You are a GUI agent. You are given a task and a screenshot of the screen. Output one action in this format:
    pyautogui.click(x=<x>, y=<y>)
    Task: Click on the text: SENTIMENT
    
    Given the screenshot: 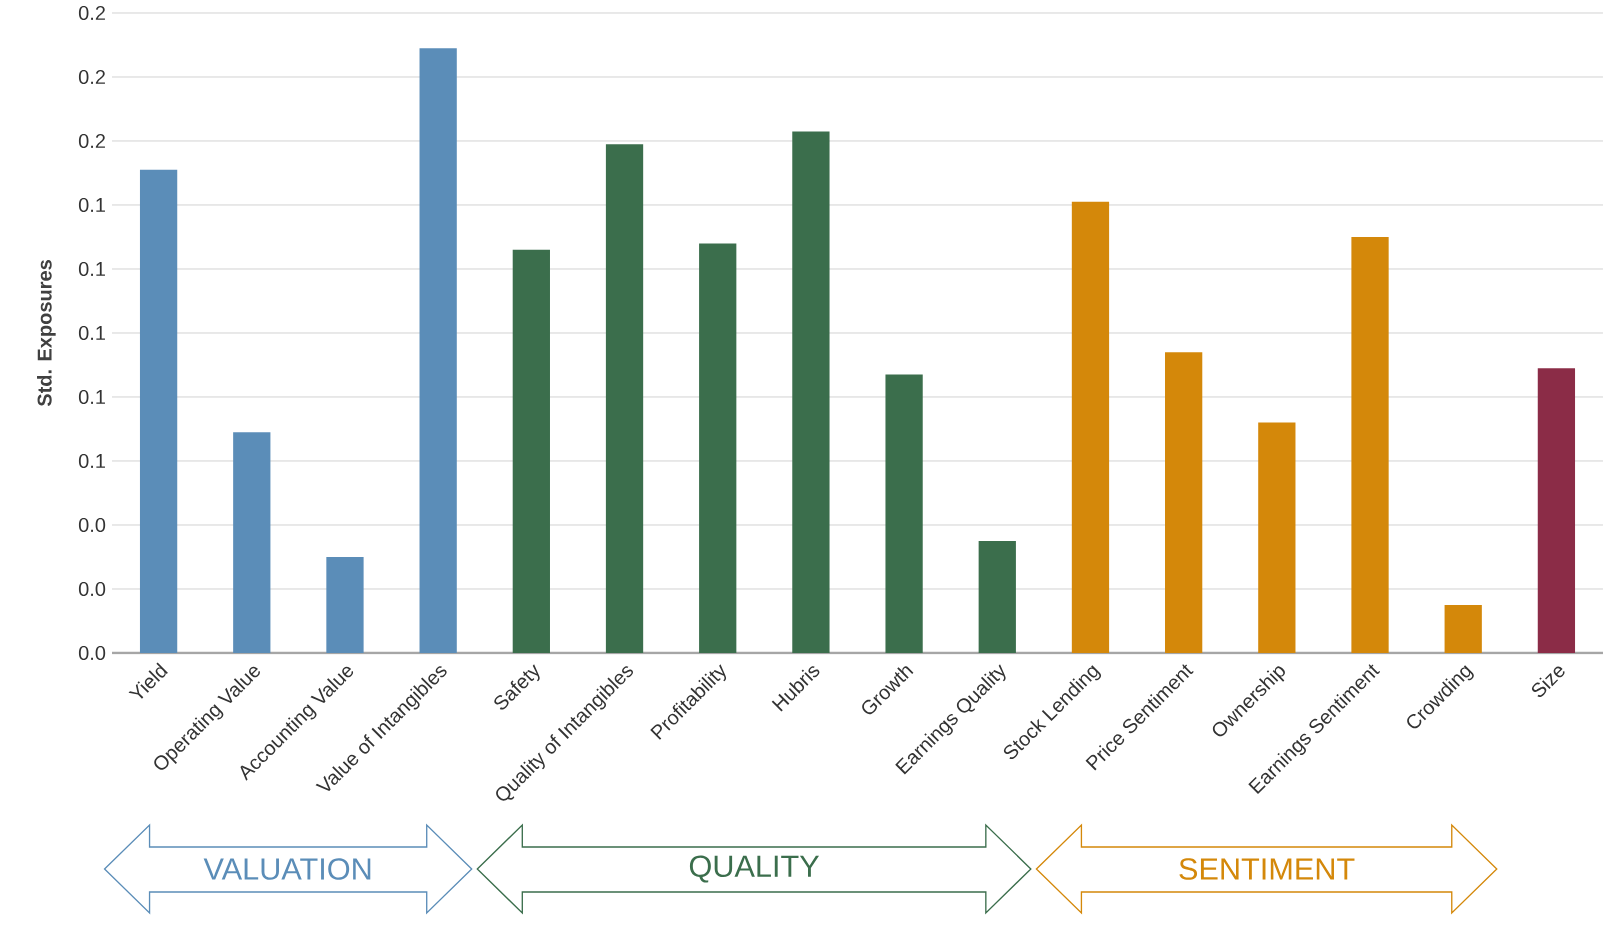 What is the action you would take?
    pyautogui.click(x=1267, y=869)
    